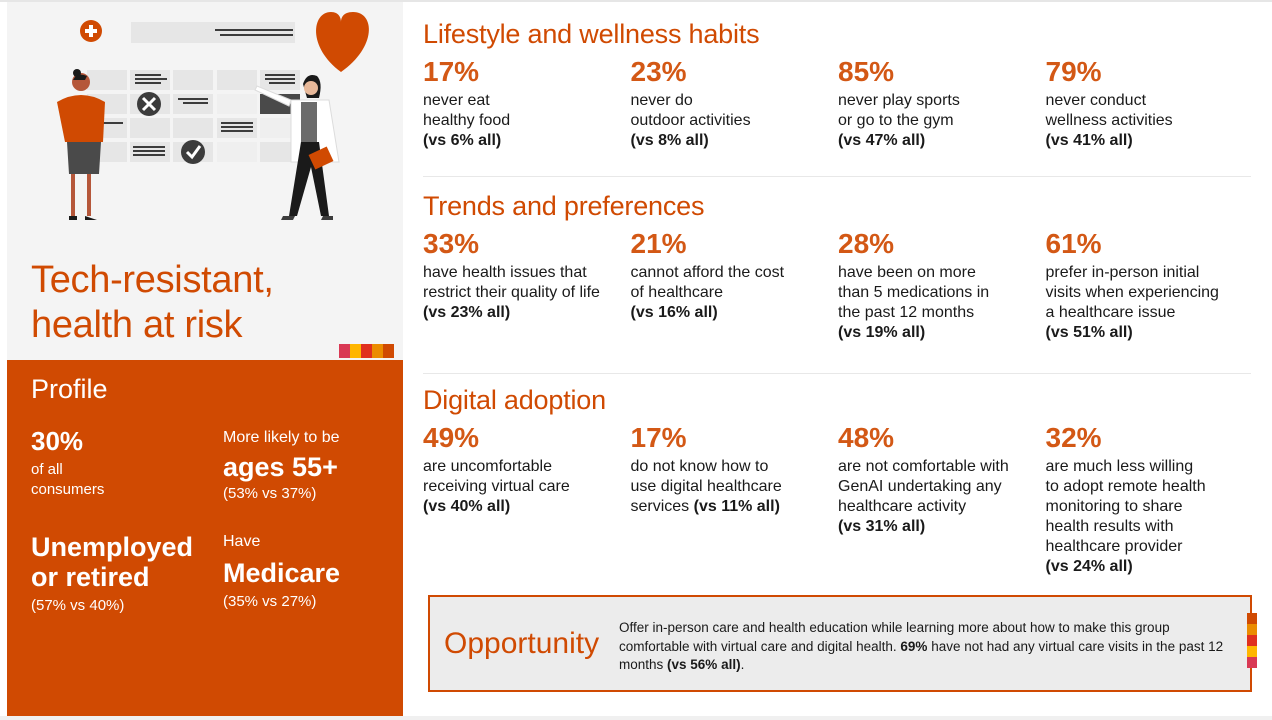 Image resolution: width=1272 pixels, height=720 pixels. What do you see at coordinates (591, 34) in the screenshot?
I see `section-title: Lifestyle and wellness habits` at bounding box center [591, 34].